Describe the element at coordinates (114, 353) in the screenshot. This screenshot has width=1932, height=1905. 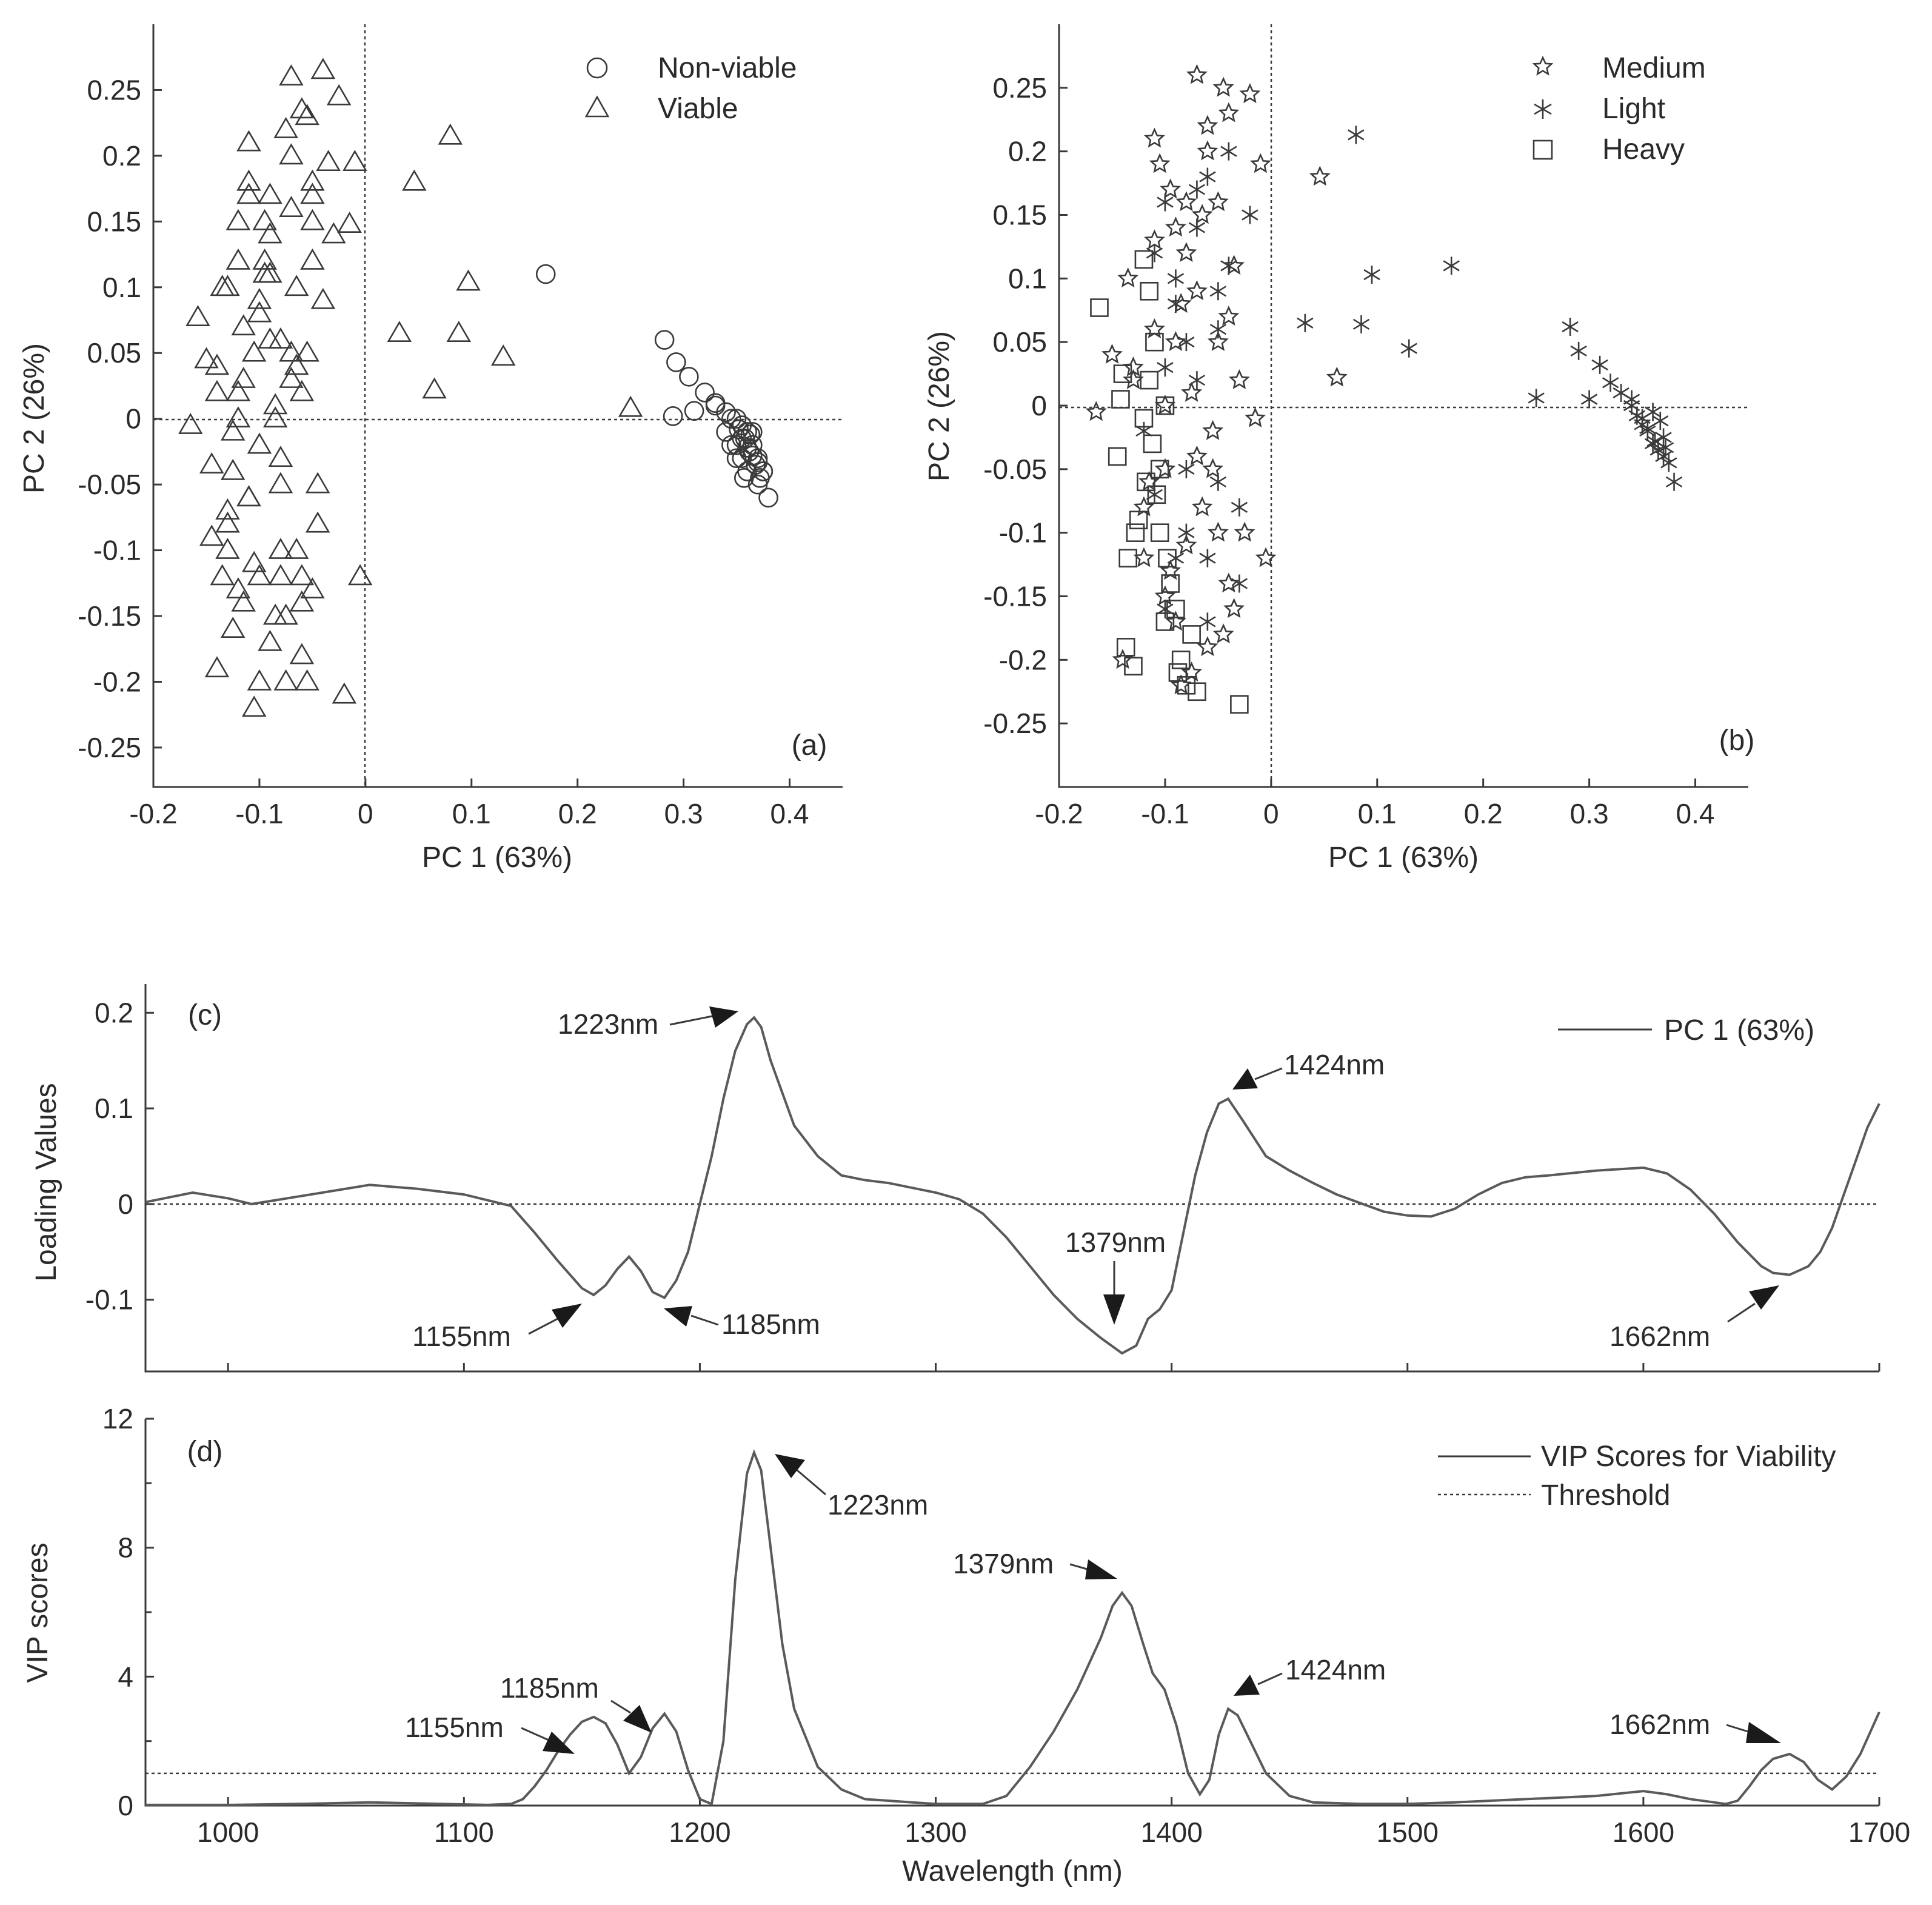
I see `y-tick-label: 0.05` at that location.